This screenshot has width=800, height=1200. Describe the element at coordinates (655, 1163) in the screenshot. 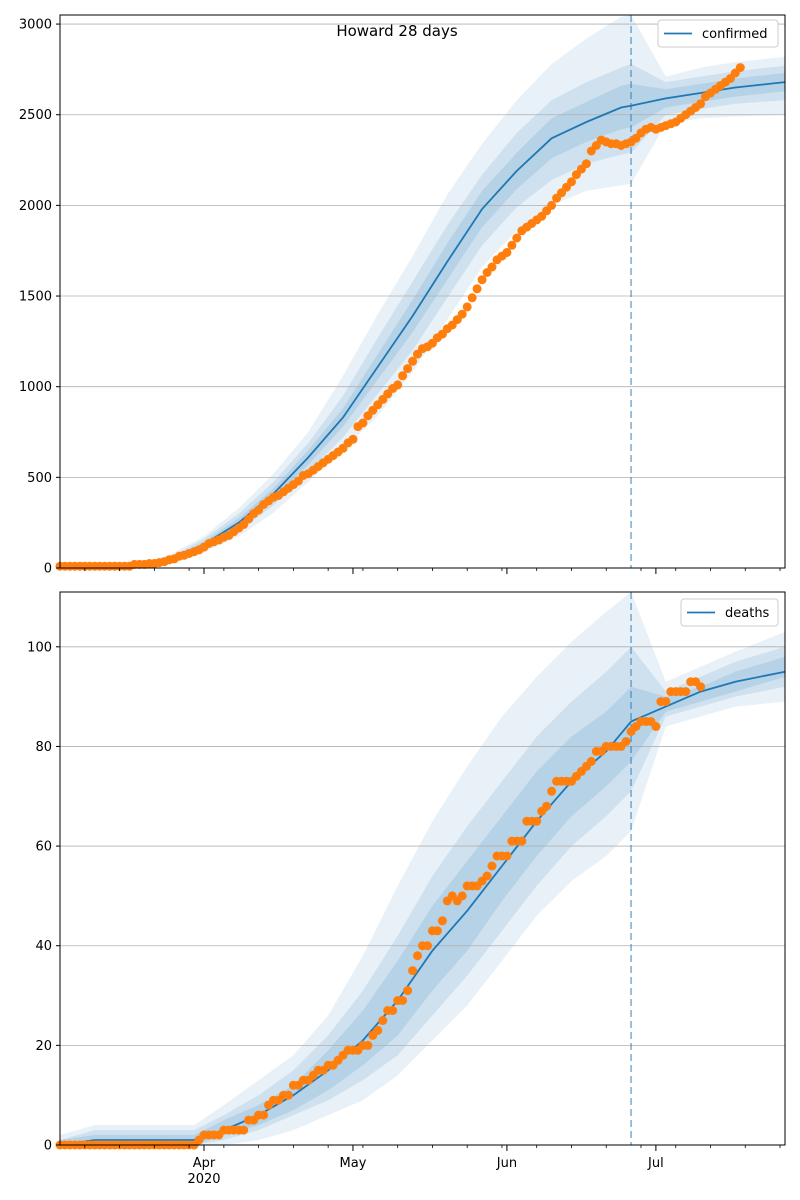

I see `x-tick-label: Jul` at that location.